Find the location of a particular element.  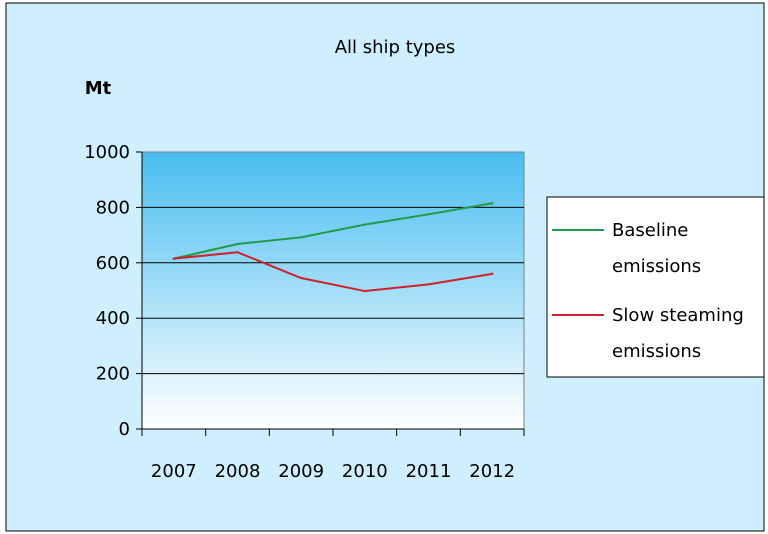

x-tick-label-2011: 2011 is located at coordinates (429, 471).